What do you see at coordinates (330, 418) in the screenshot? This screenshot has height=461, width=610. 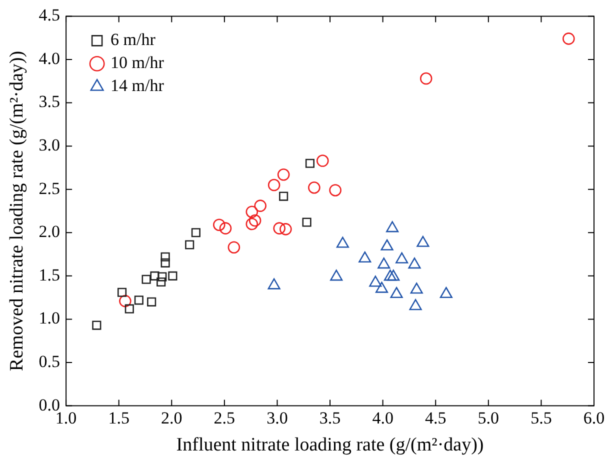 I see `x-tick-label: 3.5` at bounding box center [330, 418].